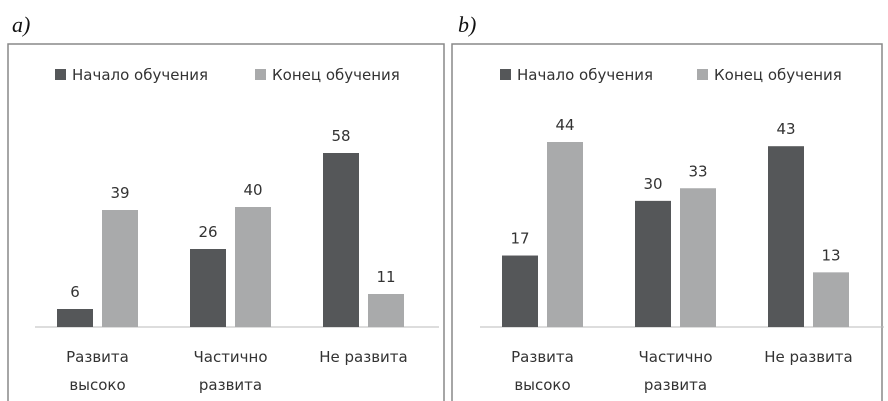 Image resolution: width=888 pixels, height=401 pixels. Describe the element at coordinates (697, 171) in the screenshot. I see `data-label: 33` at that location.